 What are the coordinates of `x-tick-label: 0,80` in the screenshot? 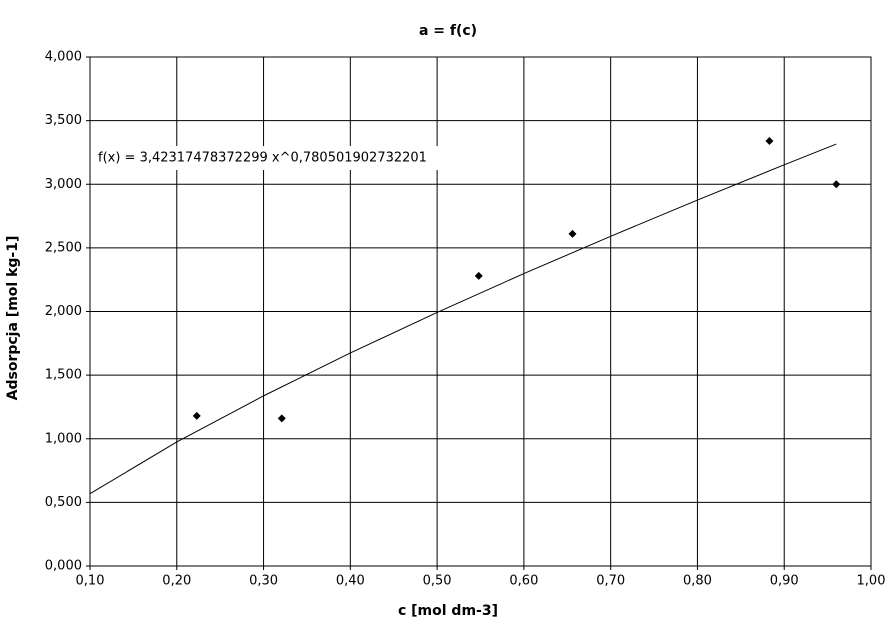 It's located at (697, 581).